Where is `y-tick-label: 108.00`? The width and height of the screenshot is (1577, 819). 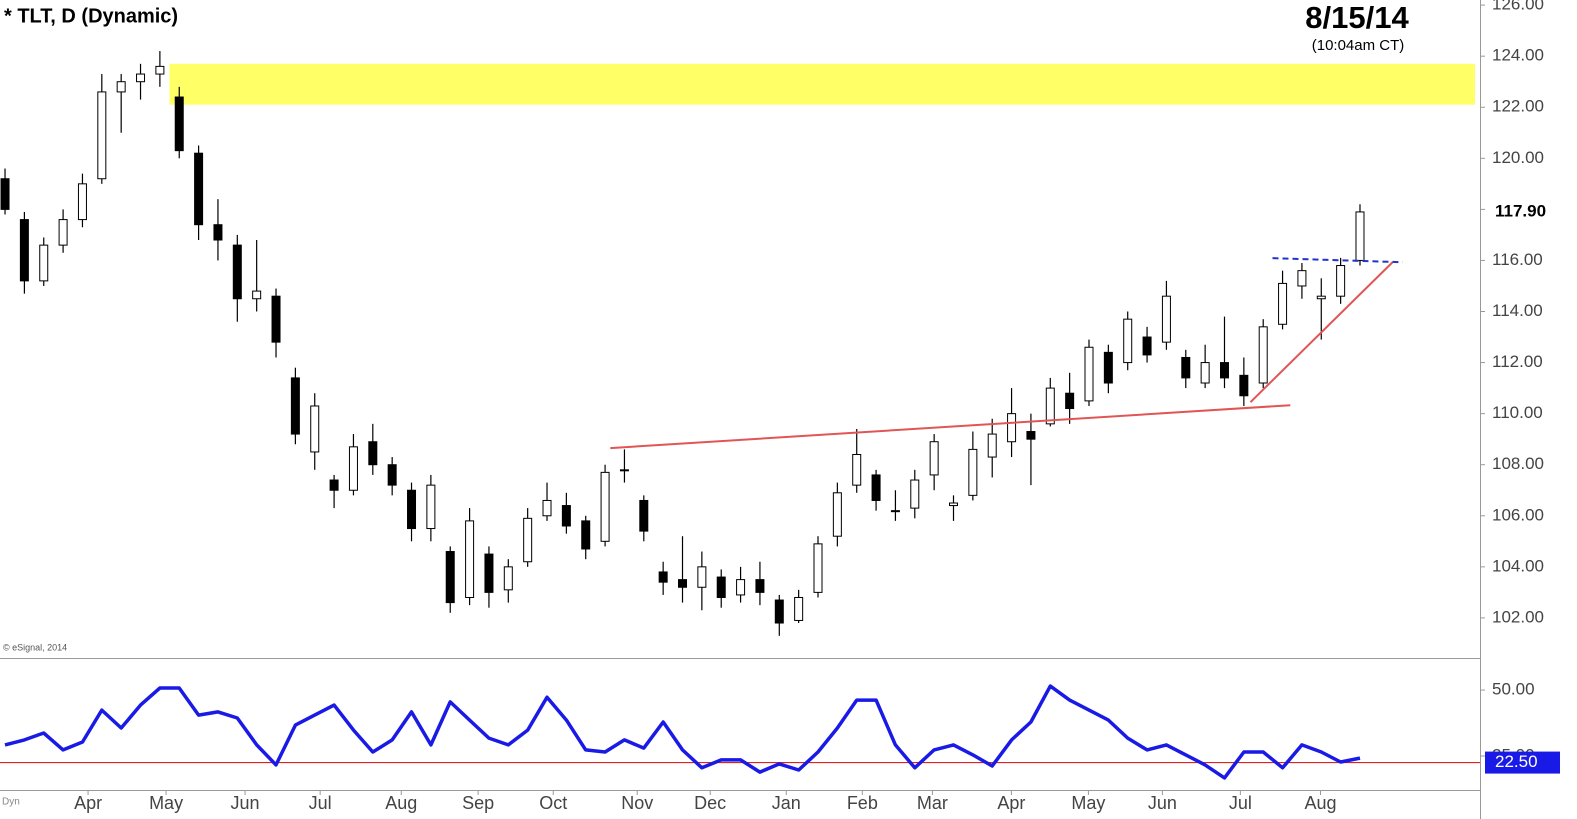
y-tick-label: 108.00 is located at coordinates (1518, 463).